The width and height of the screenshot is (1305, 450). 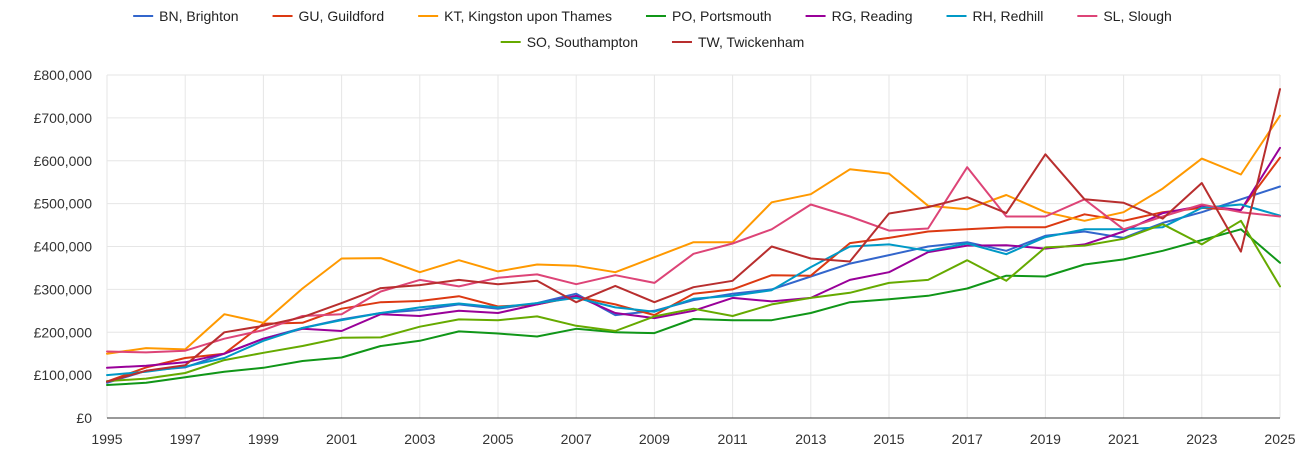 What do you see at coordinates (751, 42) in the screenshot?
I see `legend-label: TW, Twickenham` at bounding box center [751, 42].